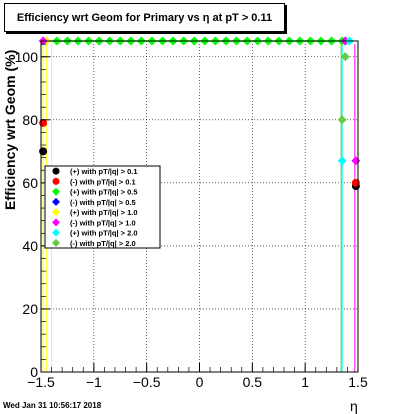 The width and height of the screenshot is (400, 414). Describe the element at coordinates (103, 181) in the screenshot. I see `legend-label: (-) with pT/|q| > 0.1` at that location.